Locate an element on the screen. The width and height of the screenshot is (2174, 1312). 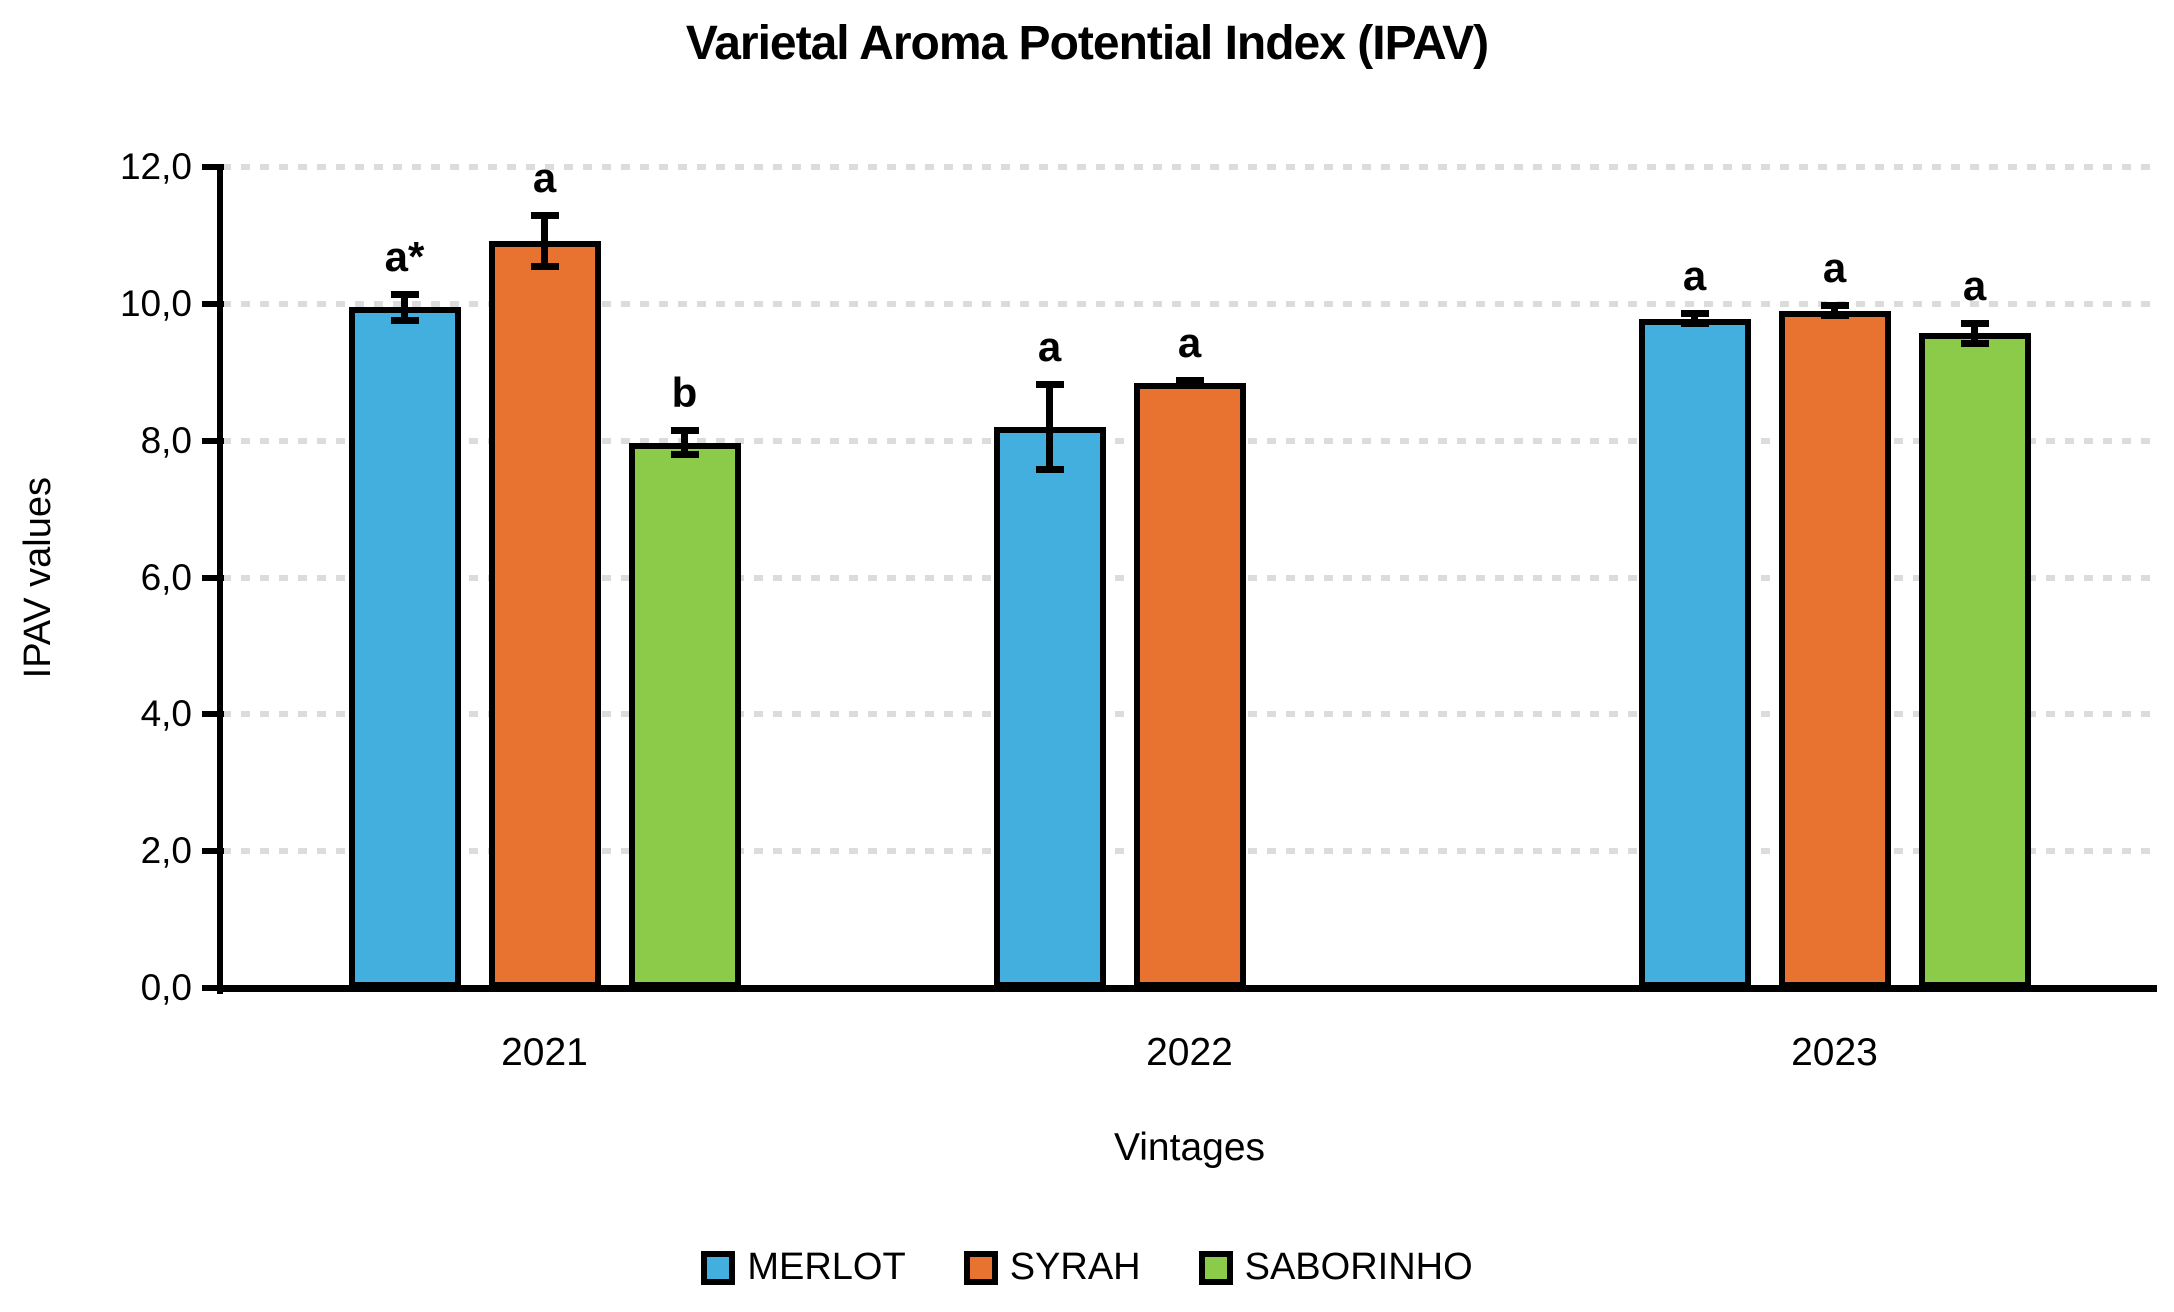
y-tick-0,0 is located at coordinates (213, 988).